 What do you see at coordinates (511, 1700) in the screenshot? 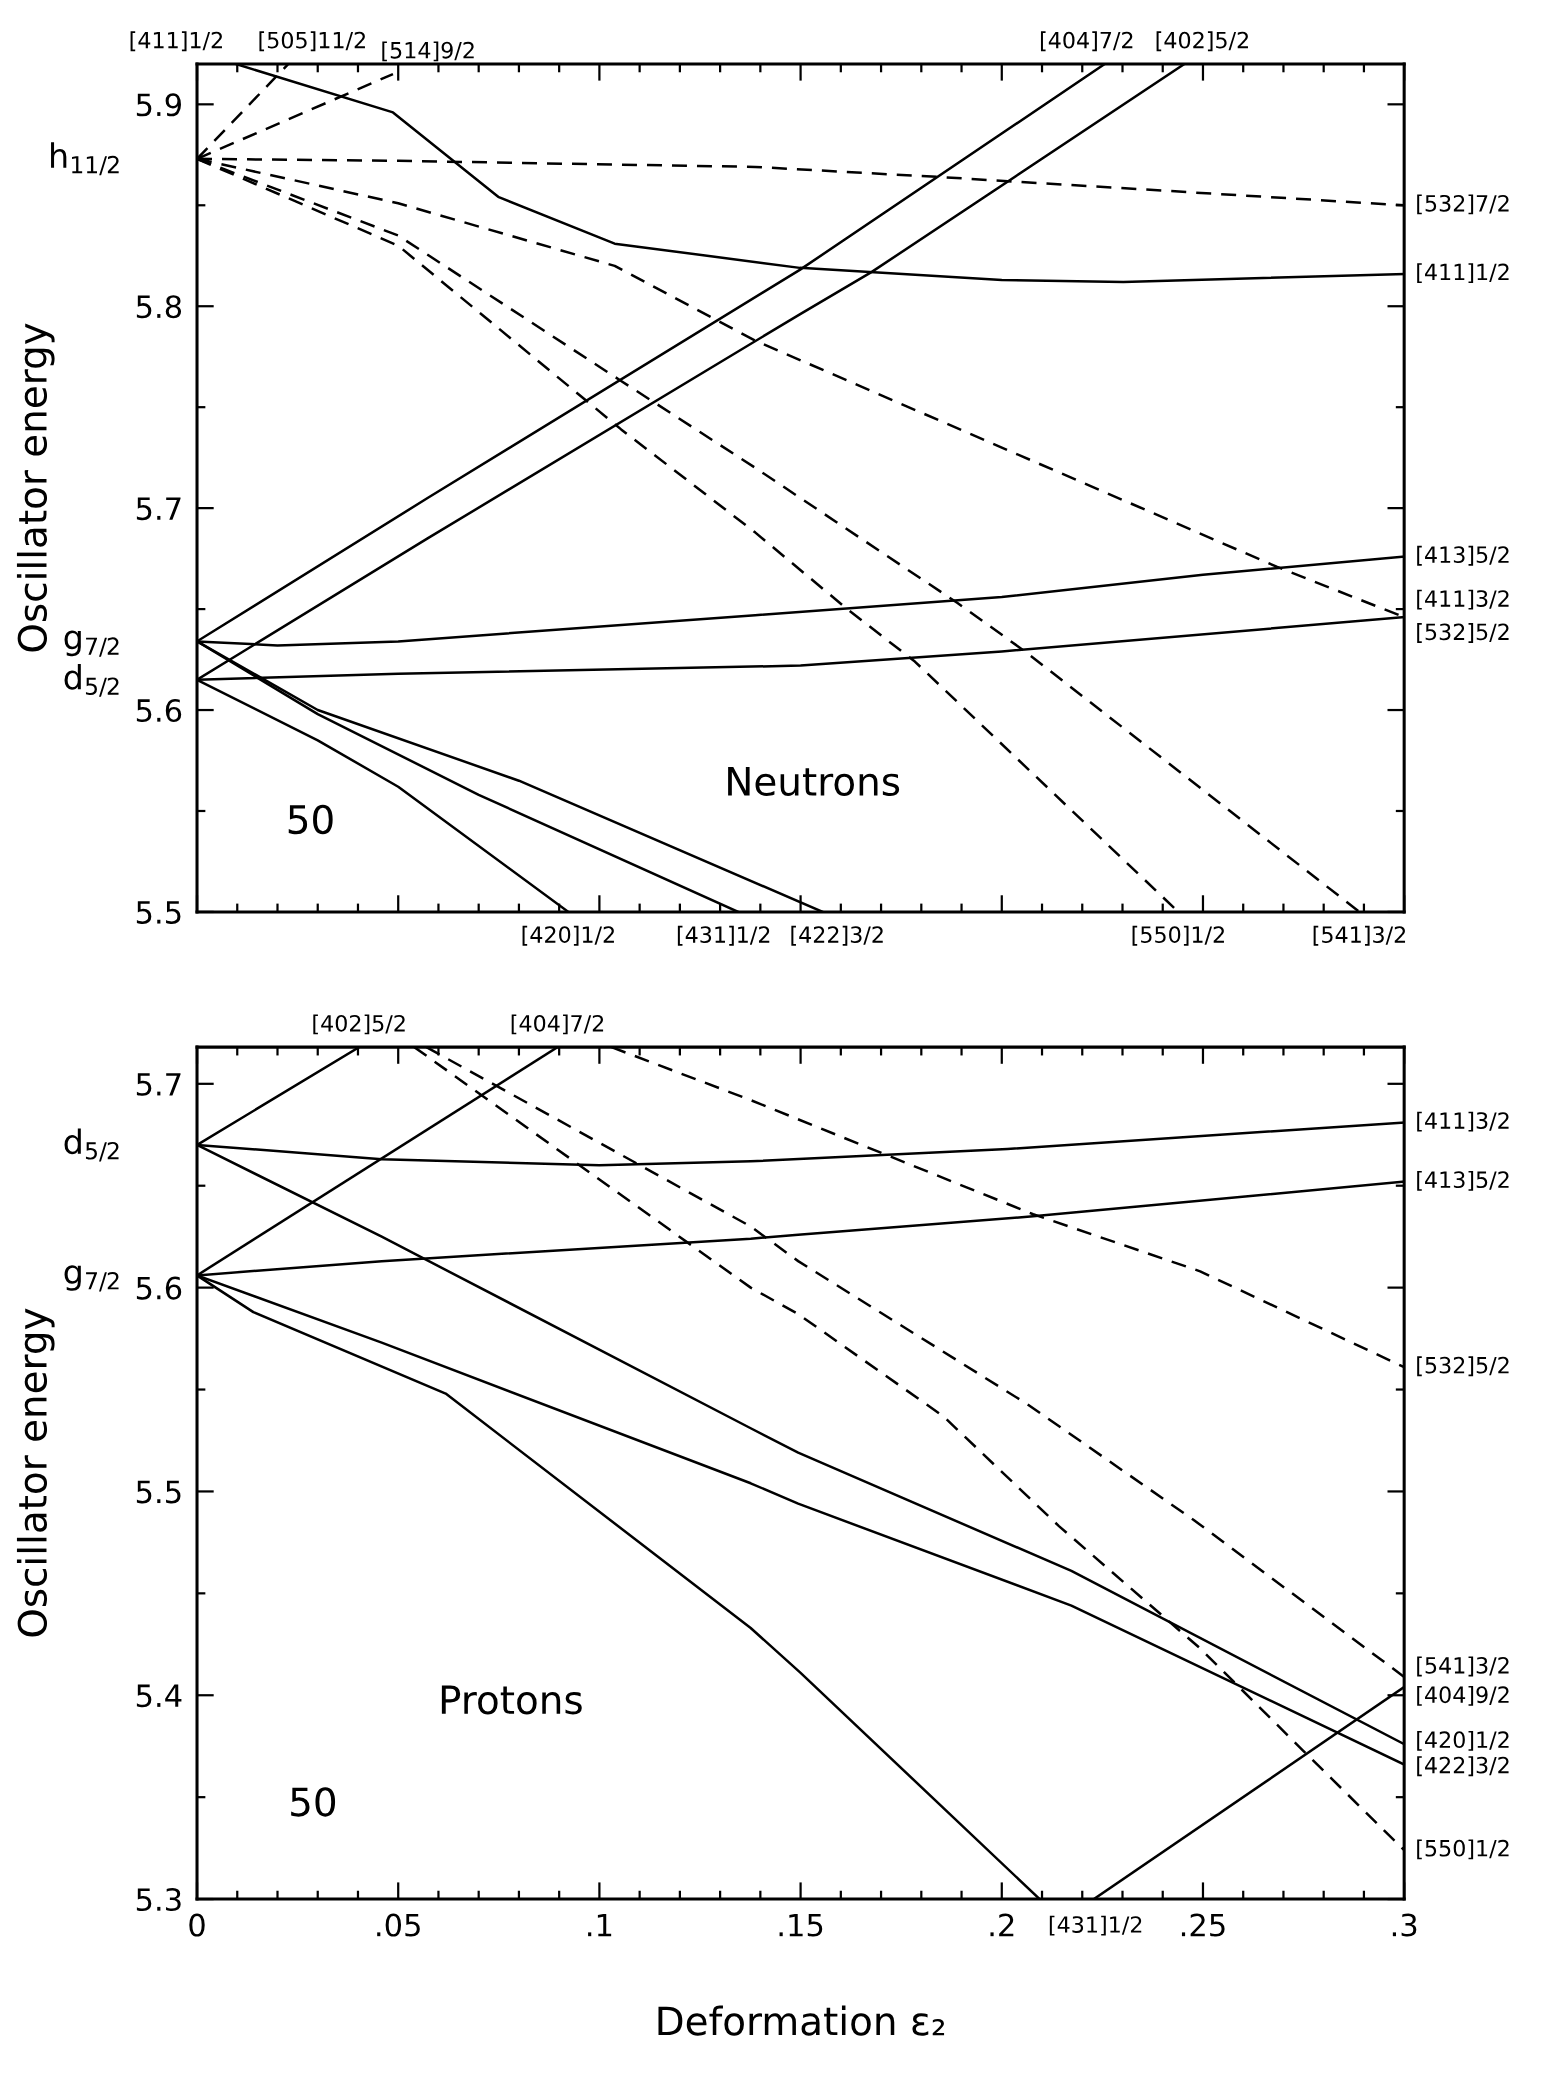
I see `annotation: Protons` at bounding box center [511, 1700].